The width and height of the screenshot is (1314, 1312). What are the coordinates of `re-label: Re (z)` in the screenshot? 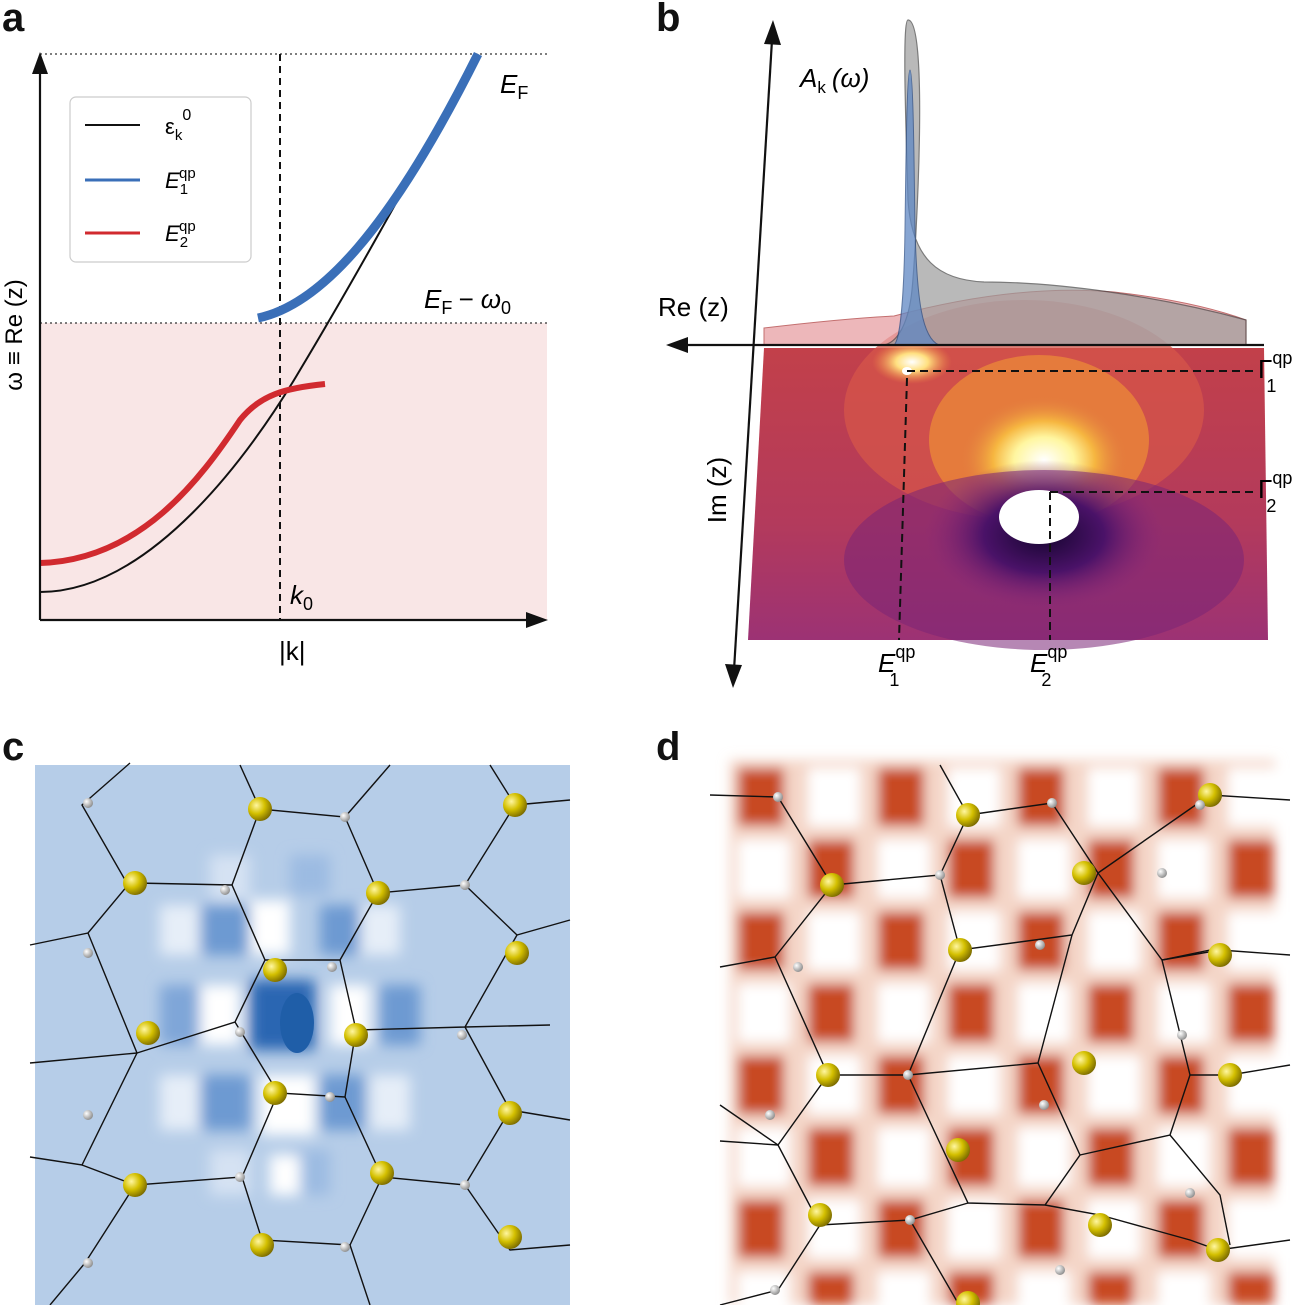 It's located at (693, 307).